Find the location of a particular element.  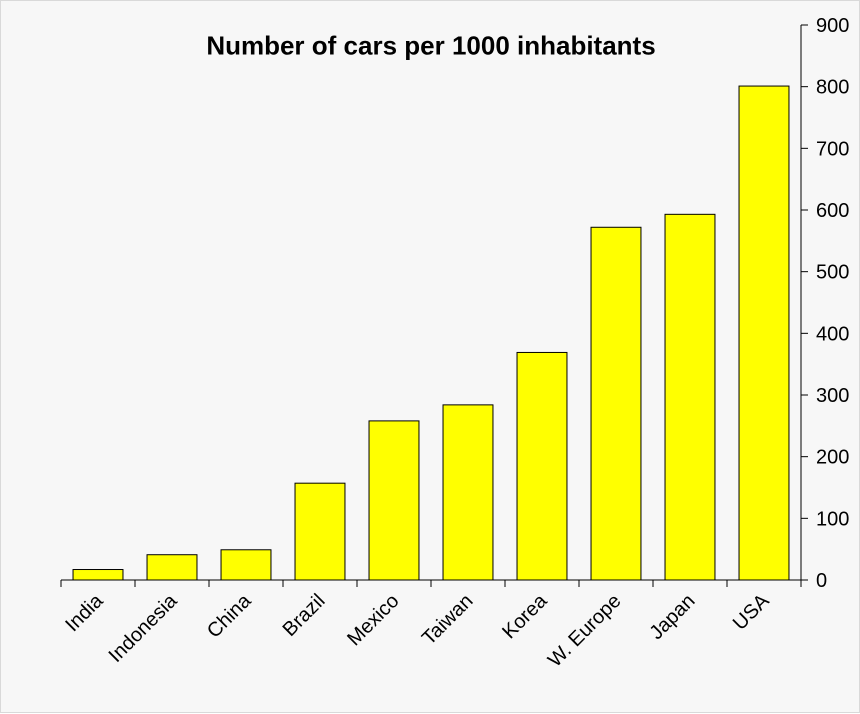

x-tick-label: Indonesia is located at coordinates (144, 628).